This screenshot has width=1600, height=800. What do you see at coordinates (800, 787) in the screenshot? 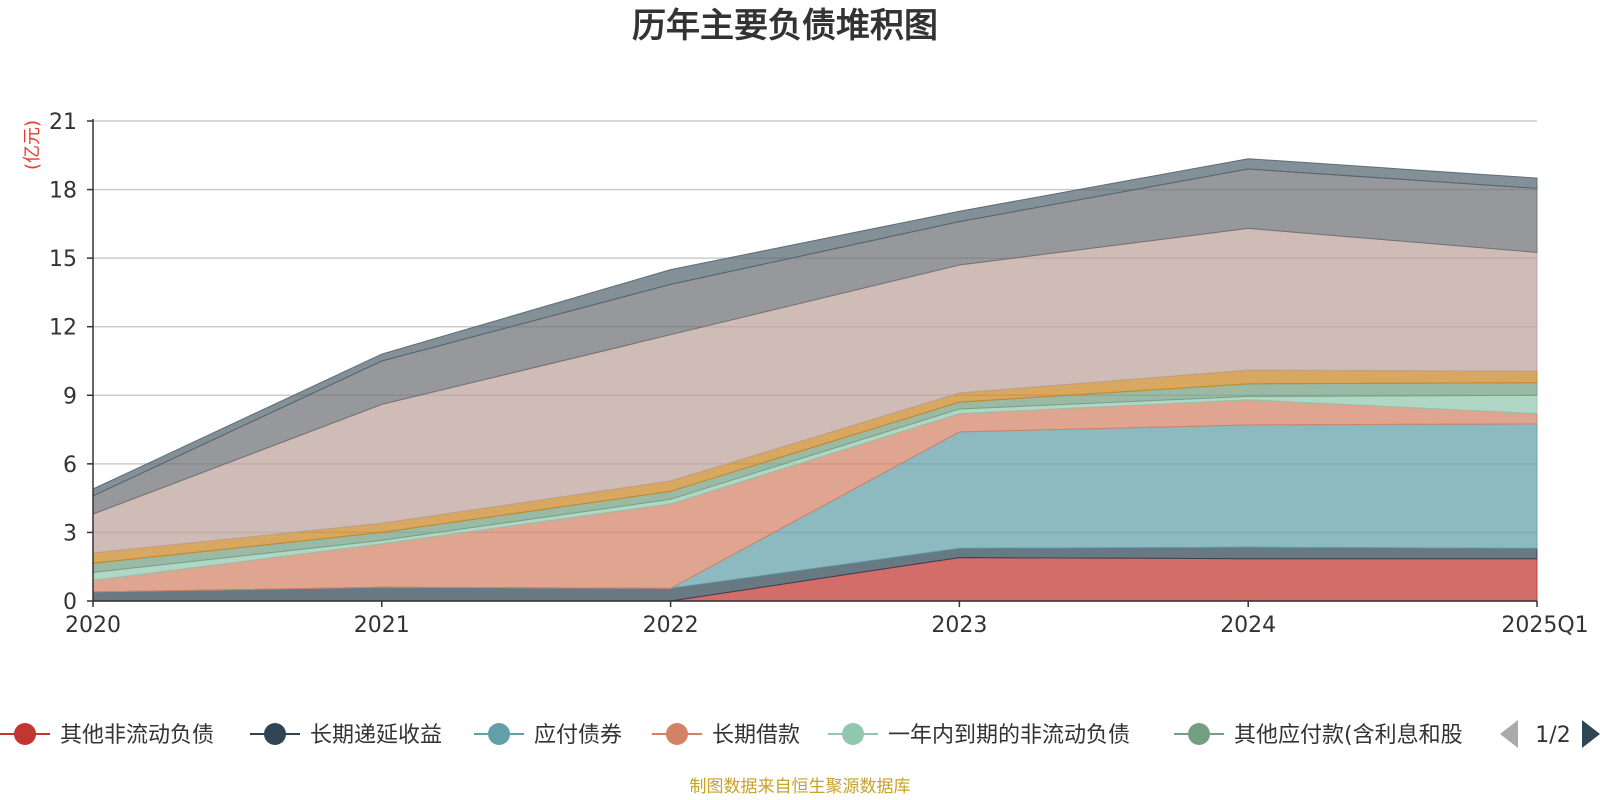
I see `data-source-note: 制图数据来自恒生聚源数据库` at bounding box center [800, 787].